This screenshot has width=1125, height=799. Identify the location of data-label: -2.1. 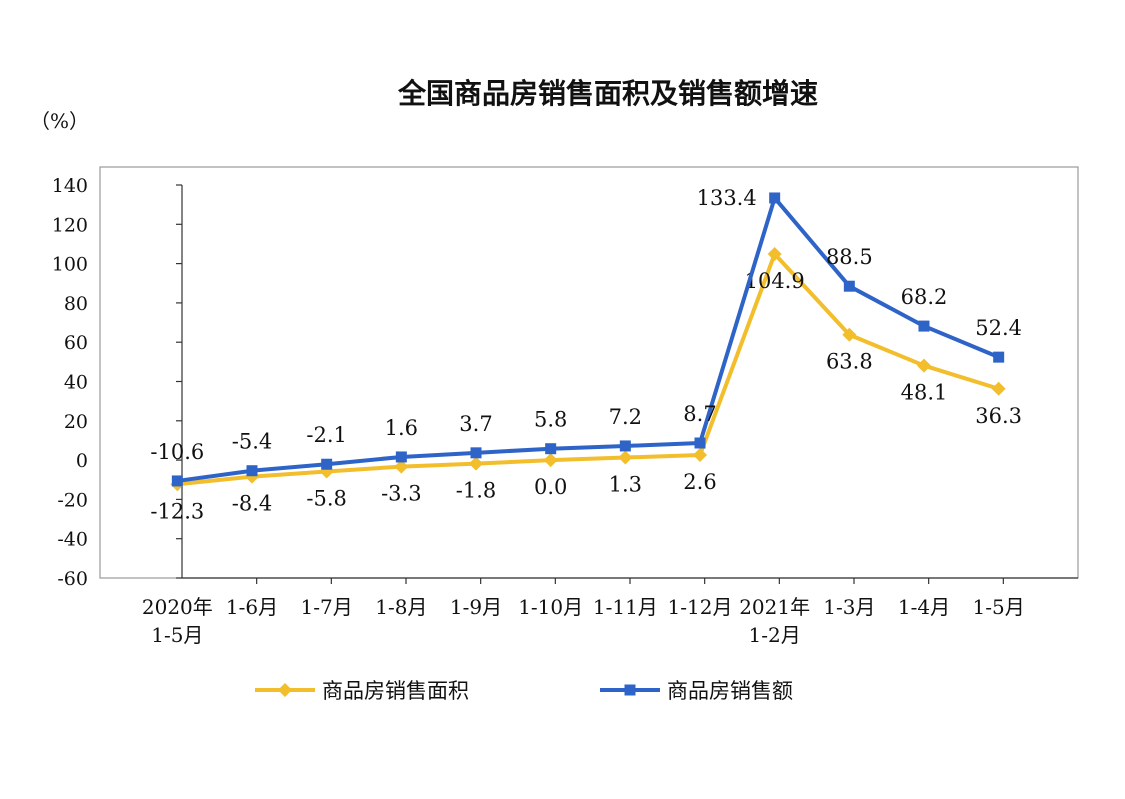
(326, 435).